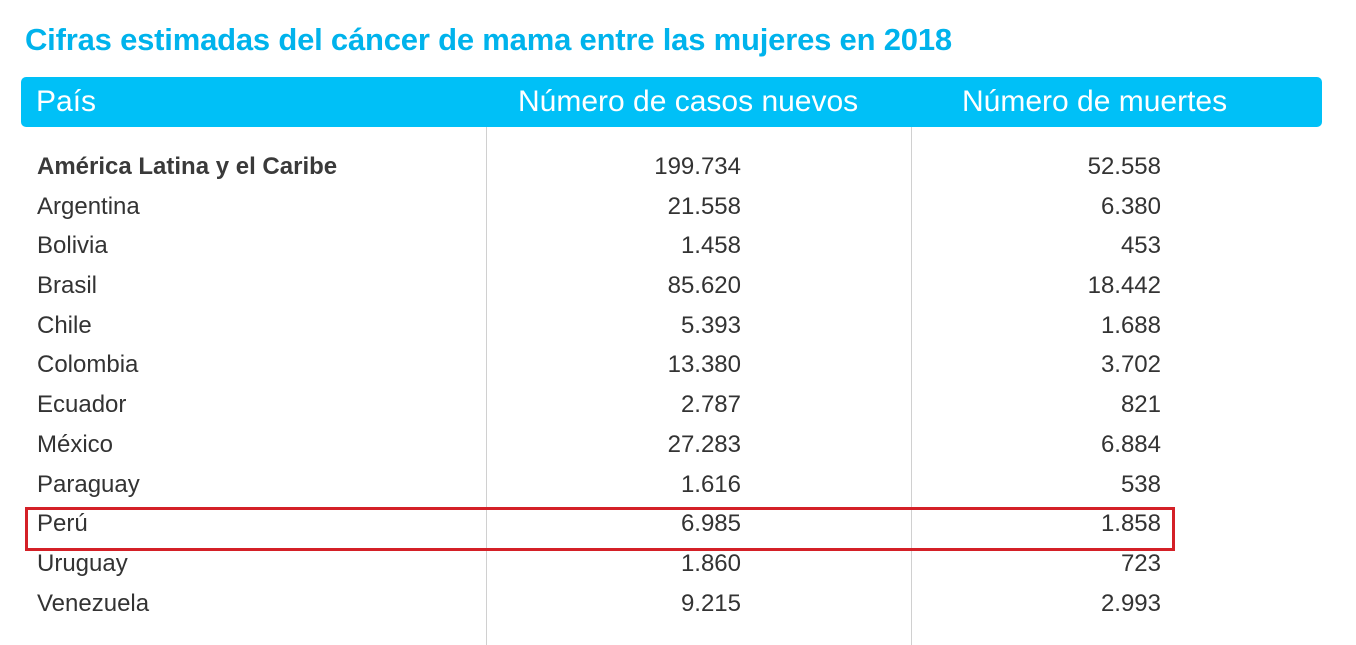  What do you see at coordinates (1140, 246) in the screenshot?
I see `deaths-cell: 453` at bounding box center [1140, 246].